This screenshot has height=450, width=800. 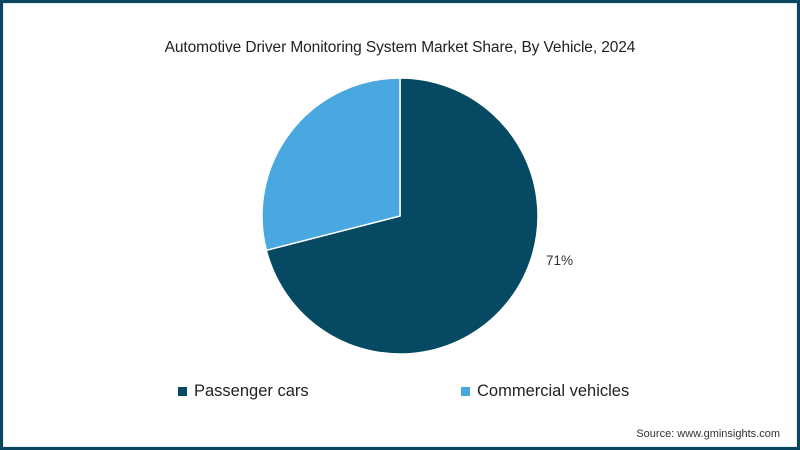 What do you see at coordinates (708, 434) in the screenshot?
I see `source-credit: Source: www.gminsights.com` at bounding box center [708, 434].